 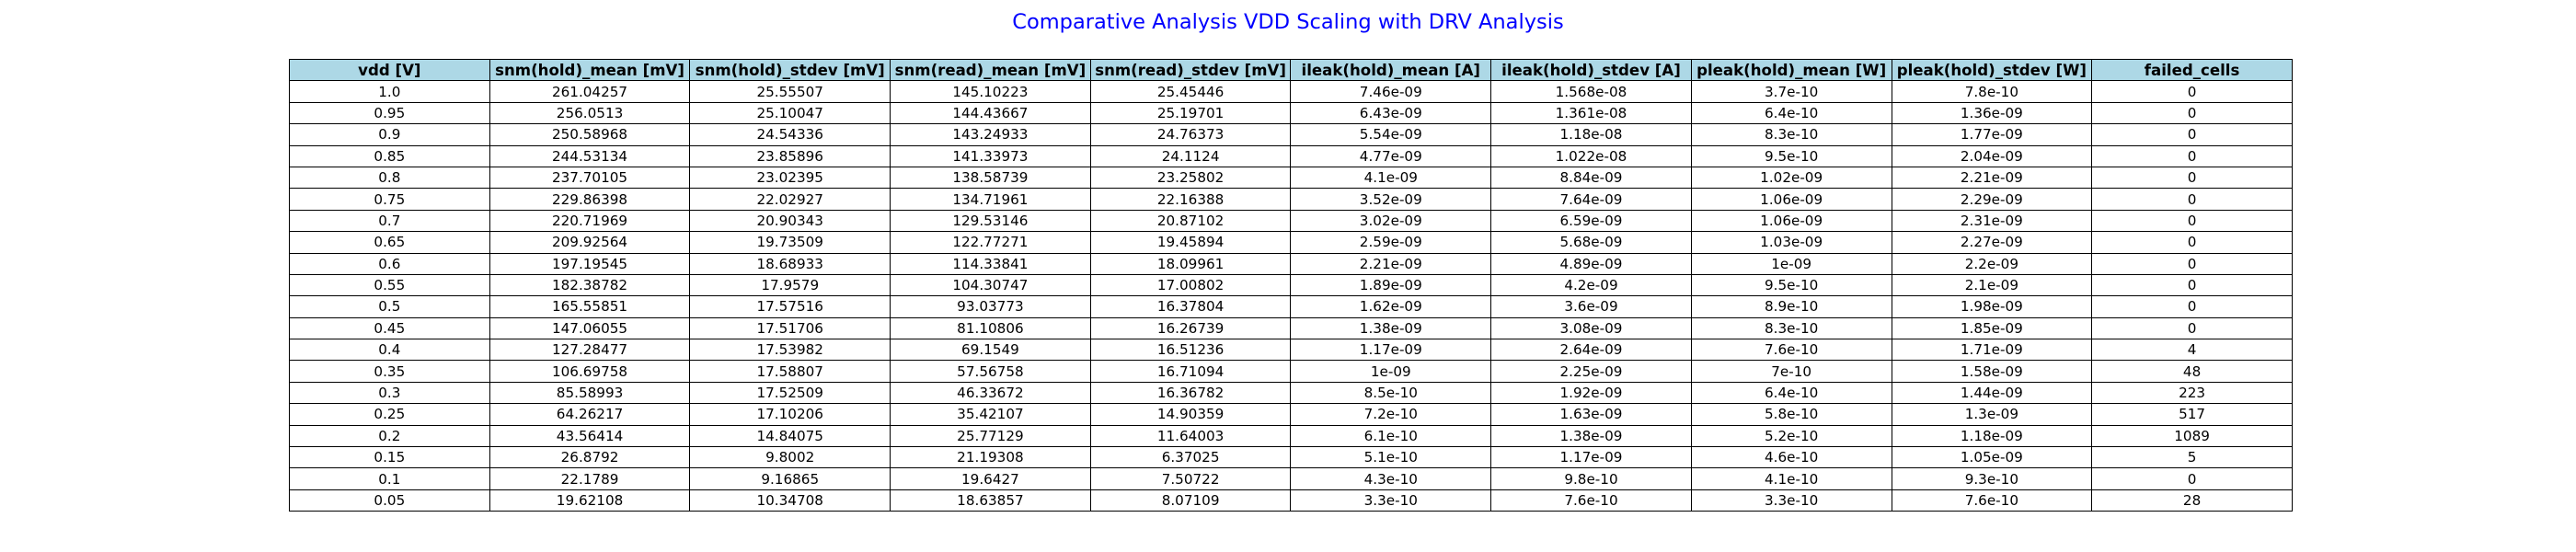 What do you see at coordinates (991, 350) in the screenshot?
I see `table-cell: 69.1549` at bounding box center [991, 350].